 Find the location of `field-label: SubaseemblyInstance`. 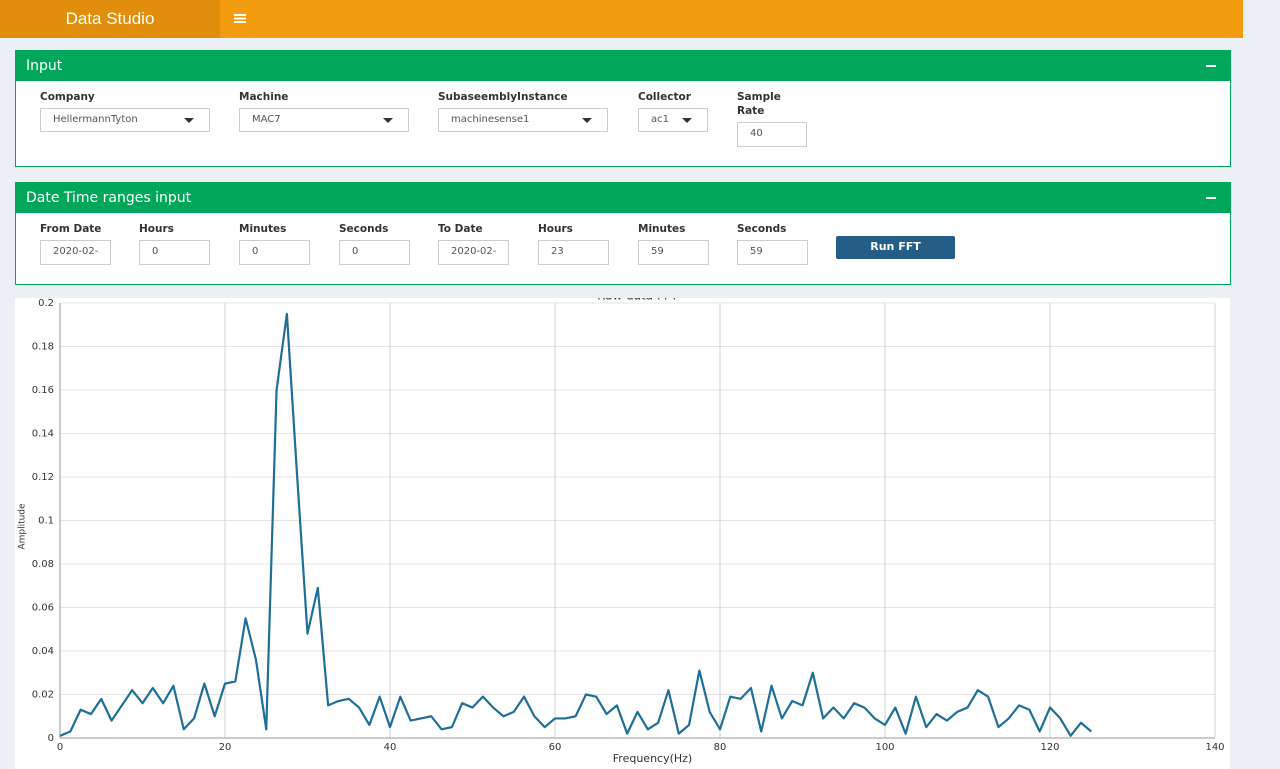

field-label: SubaseemblyInstance is located at coordinates (503, 97).